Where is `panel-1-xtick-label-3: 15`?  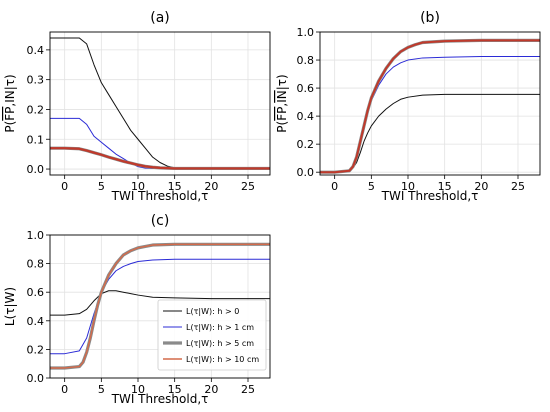 panel-1-xtick-label-3: 15 is located at coordinates (445, 186).